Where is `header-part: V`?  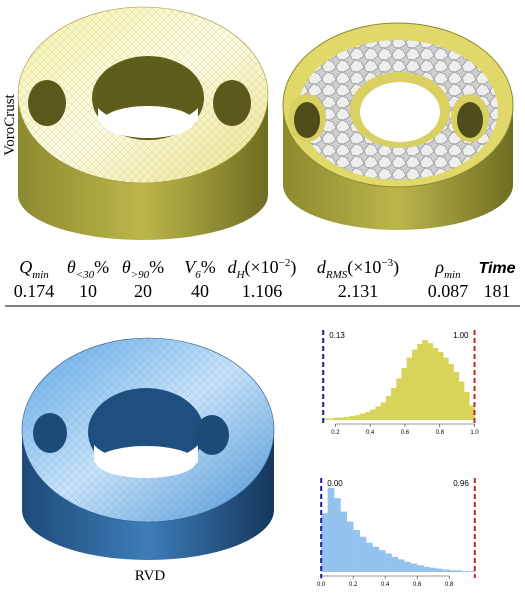
header-part: V is located at coordinates (190, 267).